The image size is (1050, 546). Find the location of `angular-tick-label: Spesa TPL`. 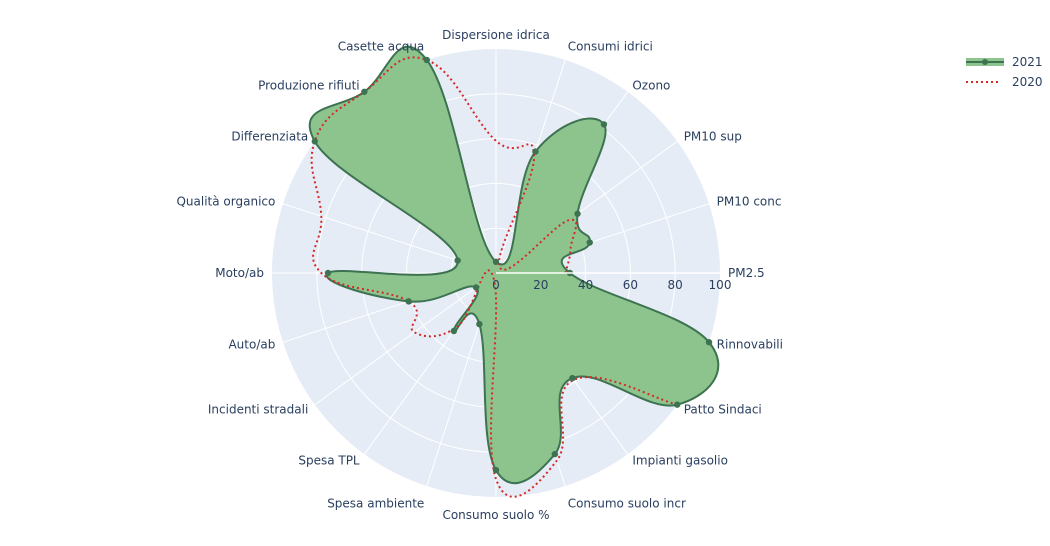

angular-tick-label: Spesa TPL is located at coordinates (329, 461).